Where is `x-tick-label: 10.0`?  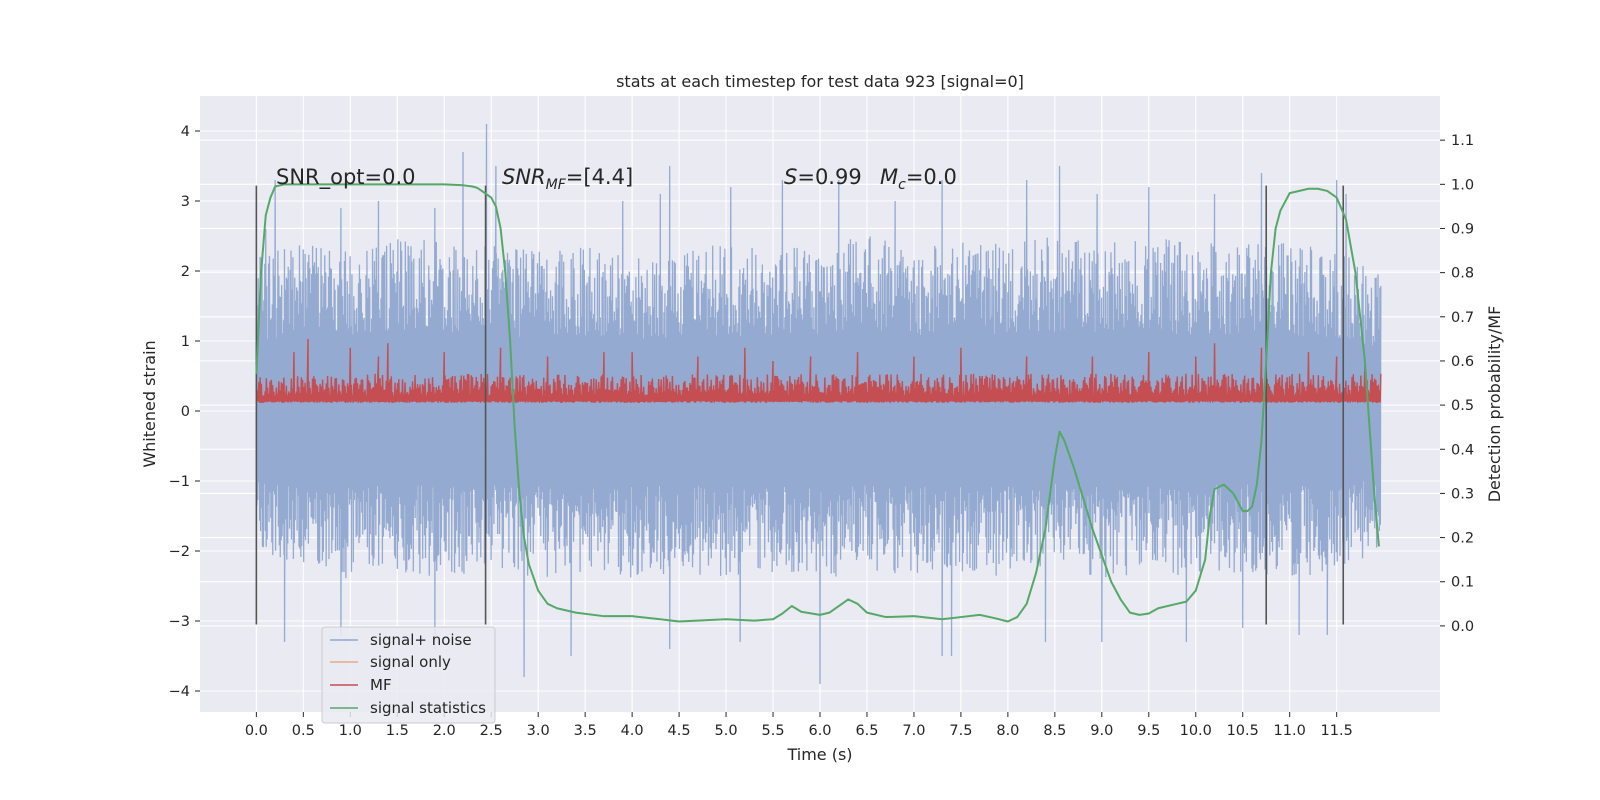 x-tick-label: 10.0 is located at coordinates (1196, 731).